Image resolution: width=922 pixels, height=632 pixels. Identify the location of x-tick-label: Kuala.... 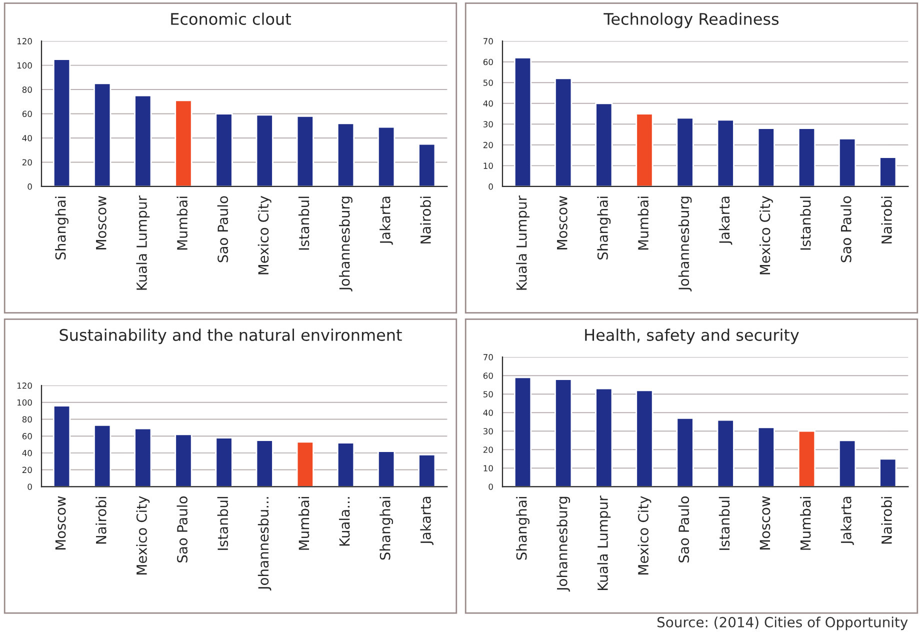
(344, 521).